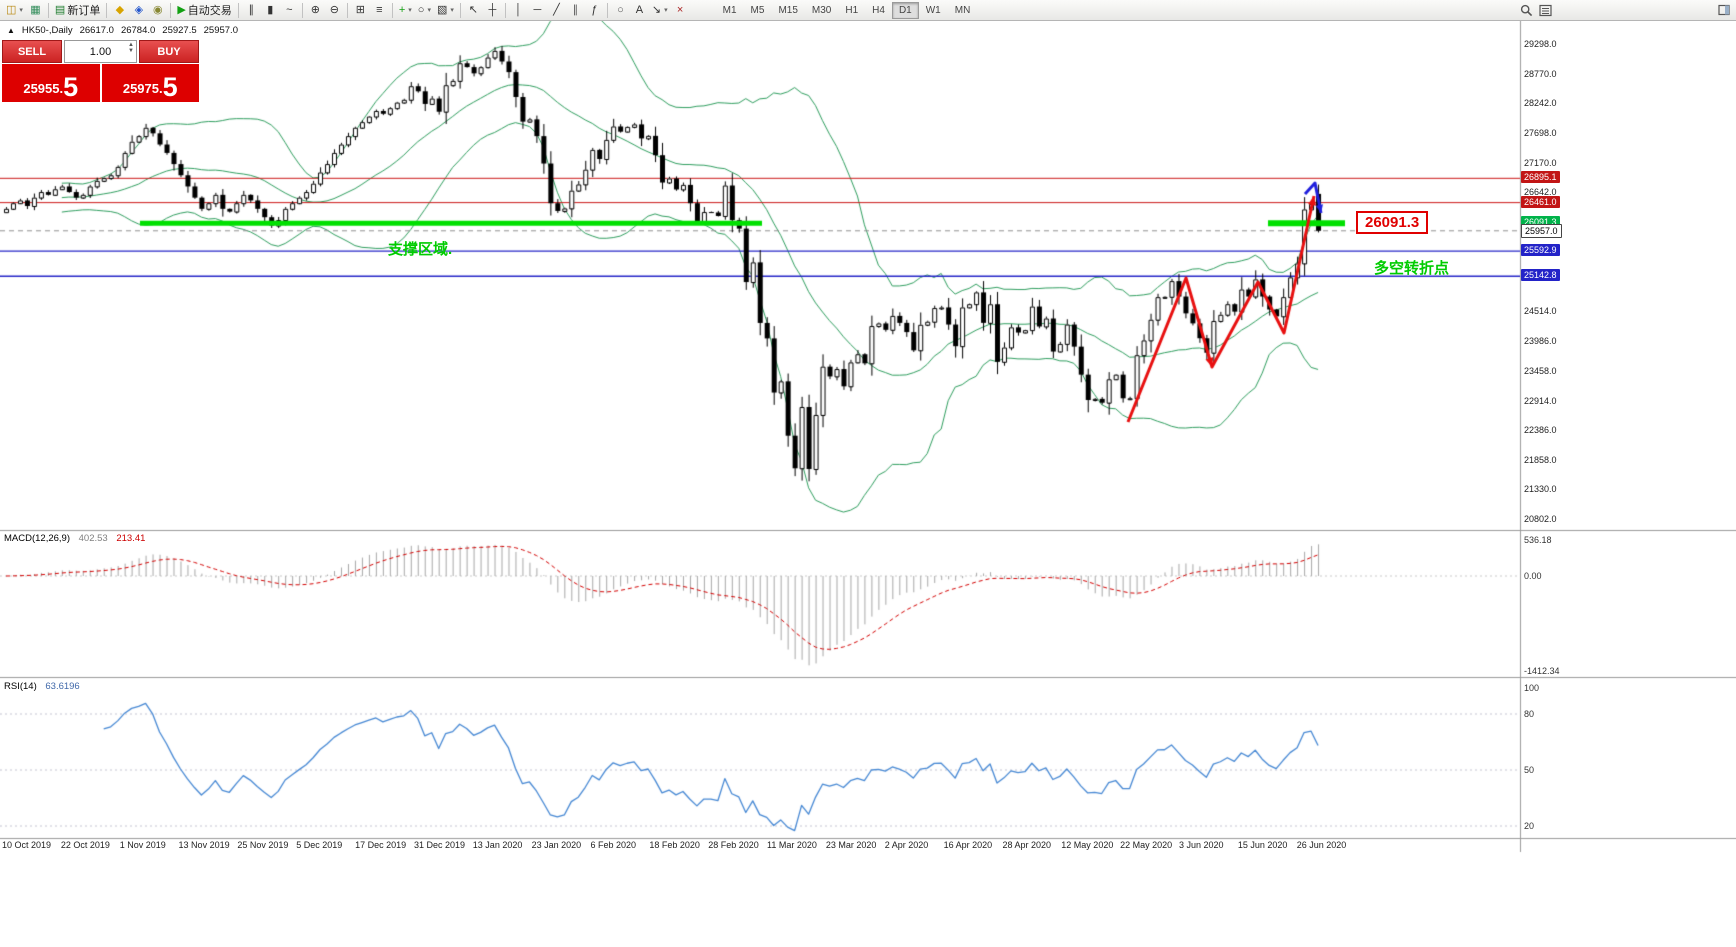 This screenshot has width=1736, height=947. What do you see at coordinates (556, 845) in the screenshot?
I see `date-axis-label: 23 Jan 2020` at bounding box center [556, 845].